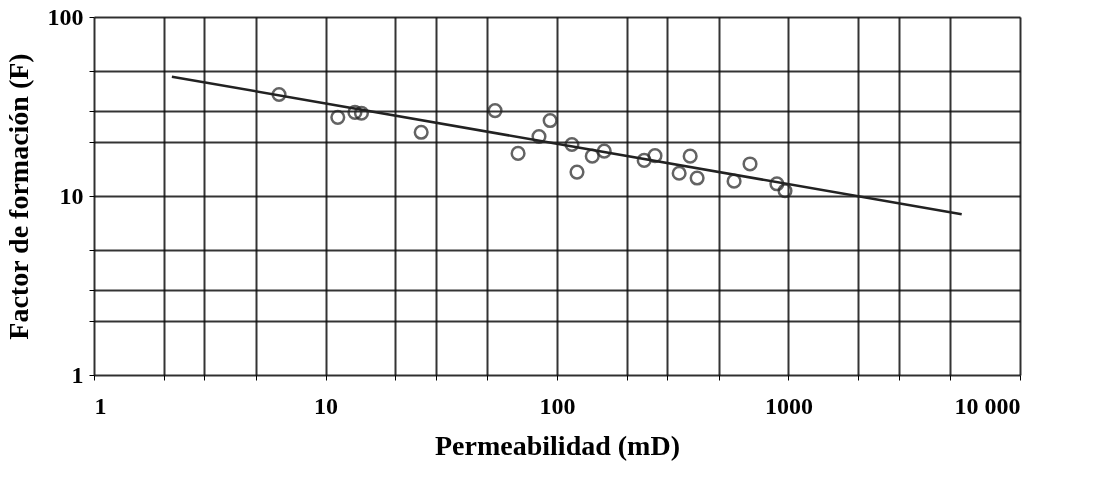 Image resolution: width=1106 pixels, height=480 pixels. I want to click on x-tick-label: 100, so click(557, 405).